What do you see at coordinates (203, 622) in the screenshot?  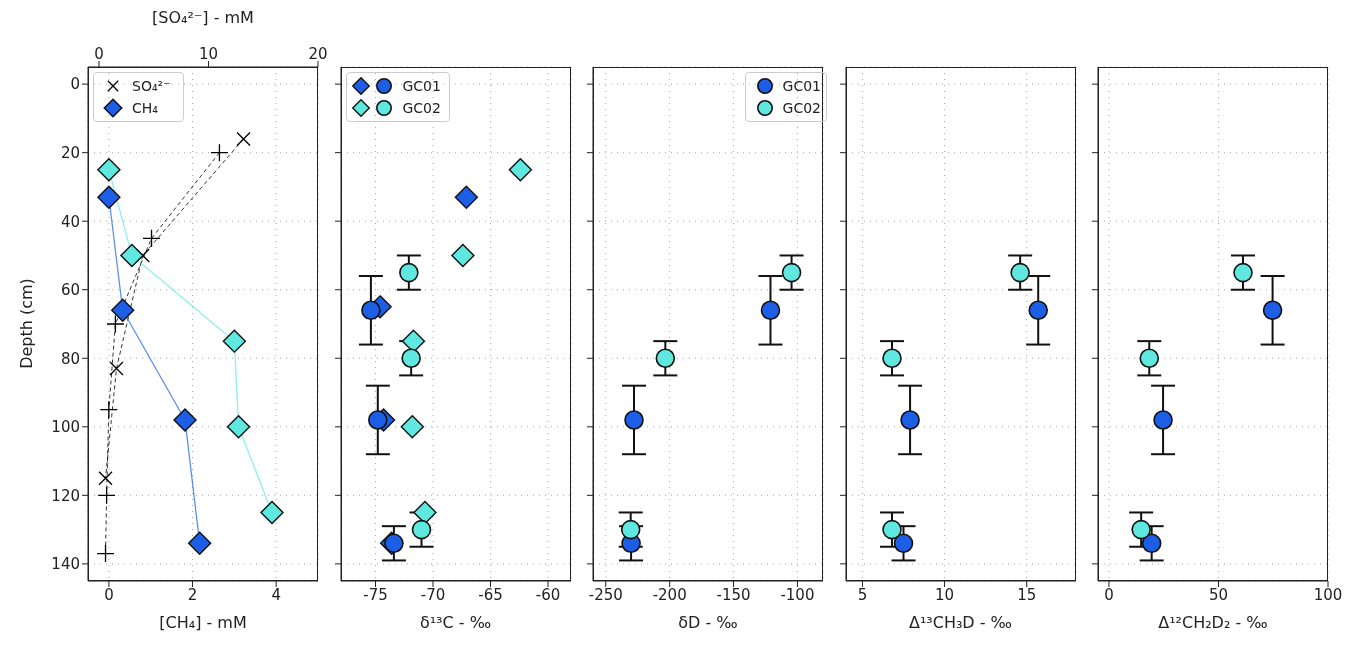 I see `x-axis-title: [CH₄] - mM` at bounding box center [203, 622].